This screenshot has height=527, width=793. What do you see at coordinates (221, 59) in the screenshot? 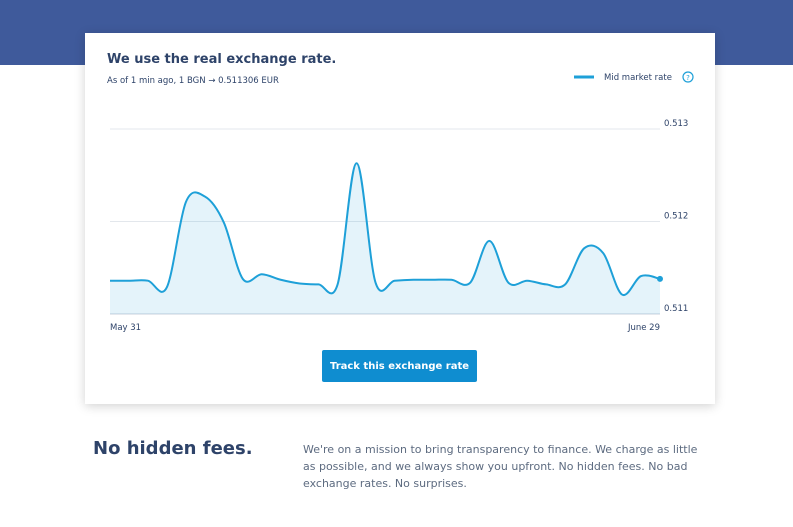
I see `chart-title: We use the real exchange rate.` at bounding box center [221, 59].